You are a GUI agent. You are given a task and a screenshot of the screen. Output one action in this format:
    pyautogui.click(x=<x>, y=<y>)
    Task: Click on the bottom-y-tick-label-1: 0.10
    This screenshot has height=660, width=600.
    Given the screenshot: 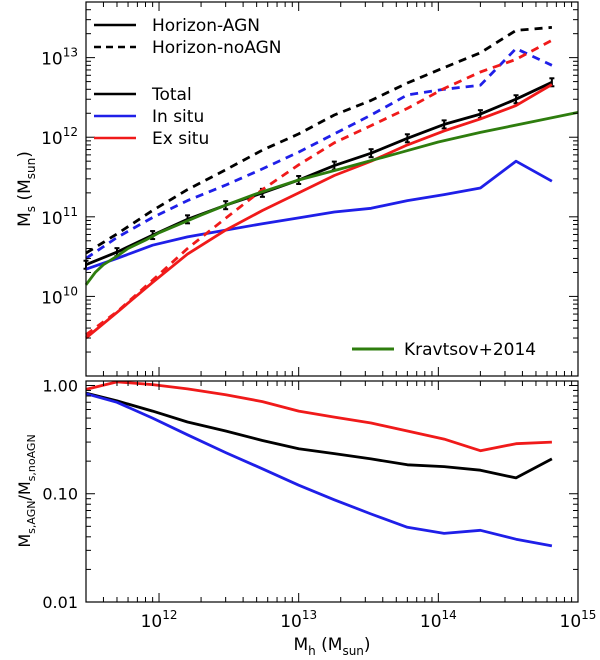 What is the action you would take?
    pyautogui.click(x=60, y=494)
    